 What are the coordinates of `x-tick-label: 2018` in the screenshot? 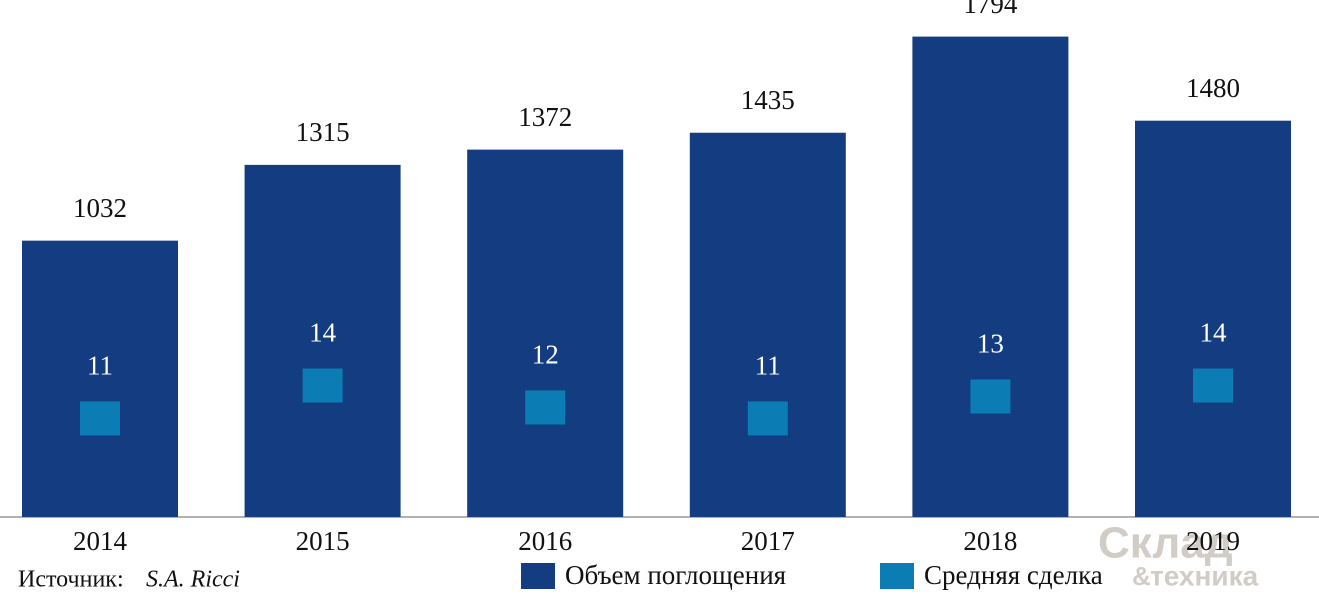 It's located at (990, 541).